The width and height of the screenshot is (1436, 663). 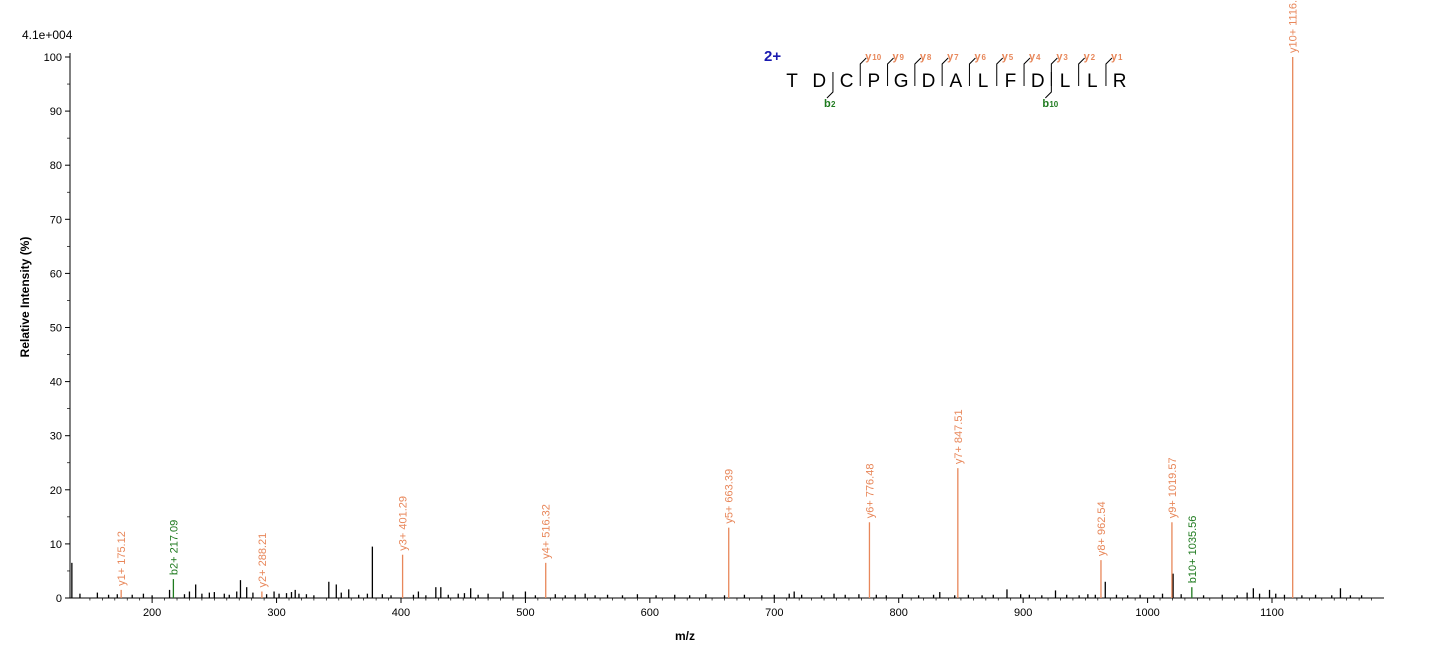 I want to click on b-ion-marker-number: 2, so click(x=833, y=104).